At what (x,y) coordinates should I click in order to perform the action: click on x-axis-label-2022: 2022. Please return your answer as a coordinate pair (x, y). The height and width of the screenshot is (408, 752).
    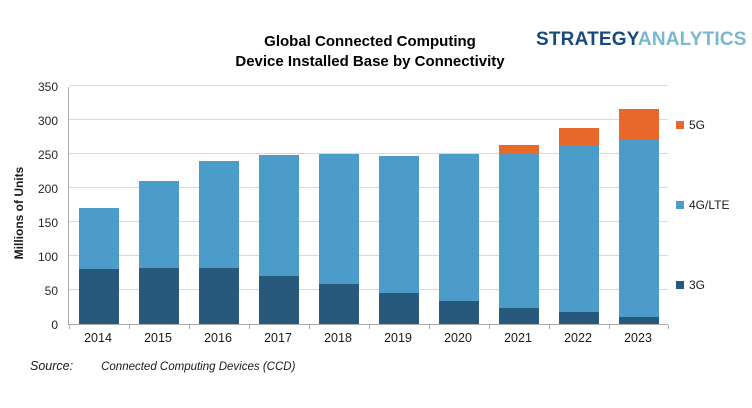
    Looking at the image, I should click on (578, 338).